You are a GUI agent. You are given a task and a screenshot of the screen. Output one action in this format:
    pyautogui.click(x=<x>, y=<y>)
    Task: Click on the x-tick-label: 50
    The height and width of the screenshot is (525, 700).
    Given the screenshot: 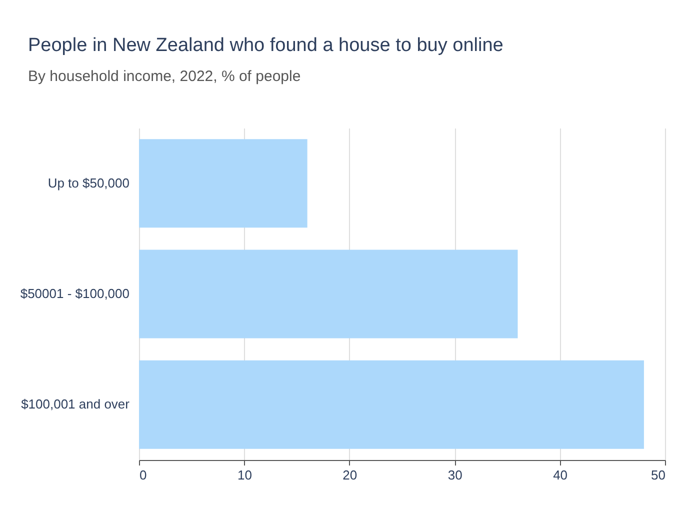 What is the action you would take?
    pyautogui.click(x=658, y=475)
    